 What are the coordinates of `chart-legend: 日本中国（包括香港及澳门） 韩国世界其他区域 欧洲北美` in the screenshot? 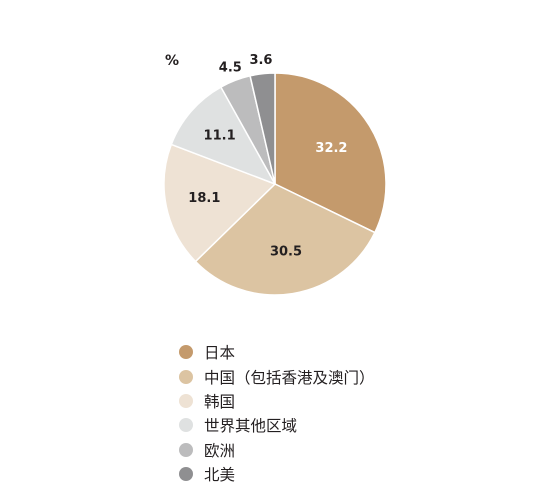 It's located at (277, 413).